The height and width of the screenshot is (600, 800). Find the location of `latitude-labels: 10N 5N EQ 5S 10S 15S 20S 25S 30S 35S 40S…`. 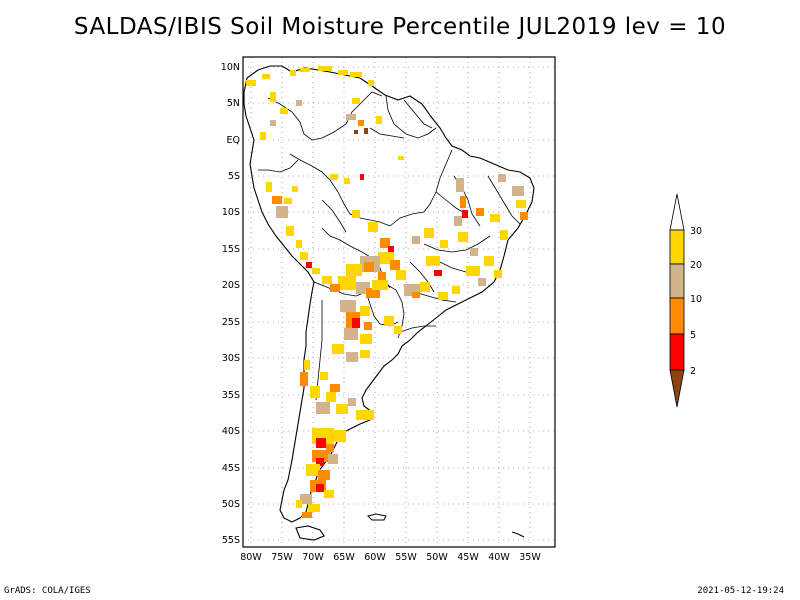

latitude-labels: 10N 5N EQ 5S 10S 15S 20S 25S 30S 35S 40S… is located at coordinates (230, 304).